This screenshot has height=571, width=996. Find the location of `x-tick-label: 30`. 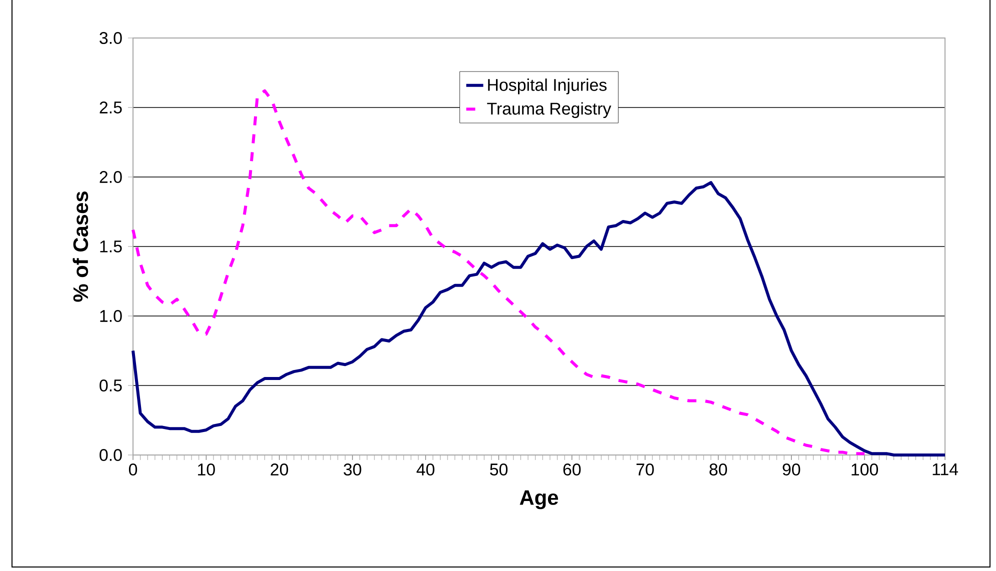

x-tick-label: 30 is located at coordinates (353, 470).